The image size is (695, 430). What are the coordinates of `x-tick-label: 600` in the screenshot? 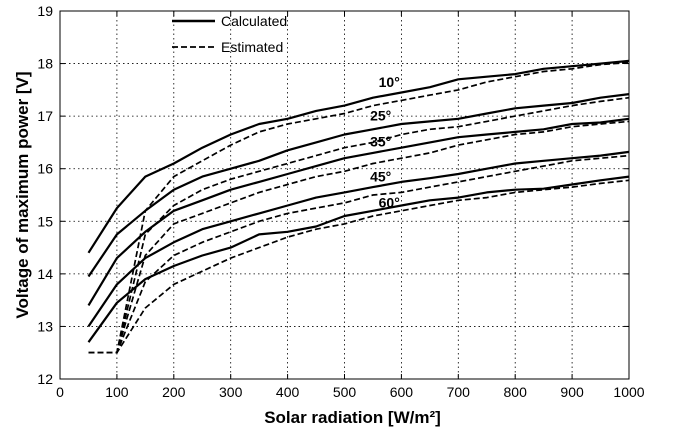 It's located at (402, 392).